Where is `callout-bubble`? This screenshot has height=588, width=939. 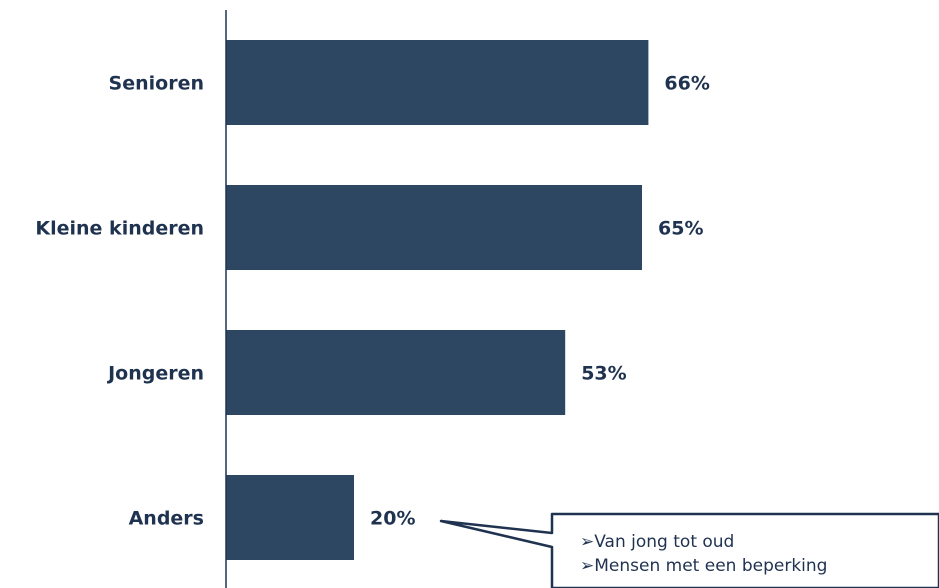 callout-bubble is located at coordinates (689, 550).